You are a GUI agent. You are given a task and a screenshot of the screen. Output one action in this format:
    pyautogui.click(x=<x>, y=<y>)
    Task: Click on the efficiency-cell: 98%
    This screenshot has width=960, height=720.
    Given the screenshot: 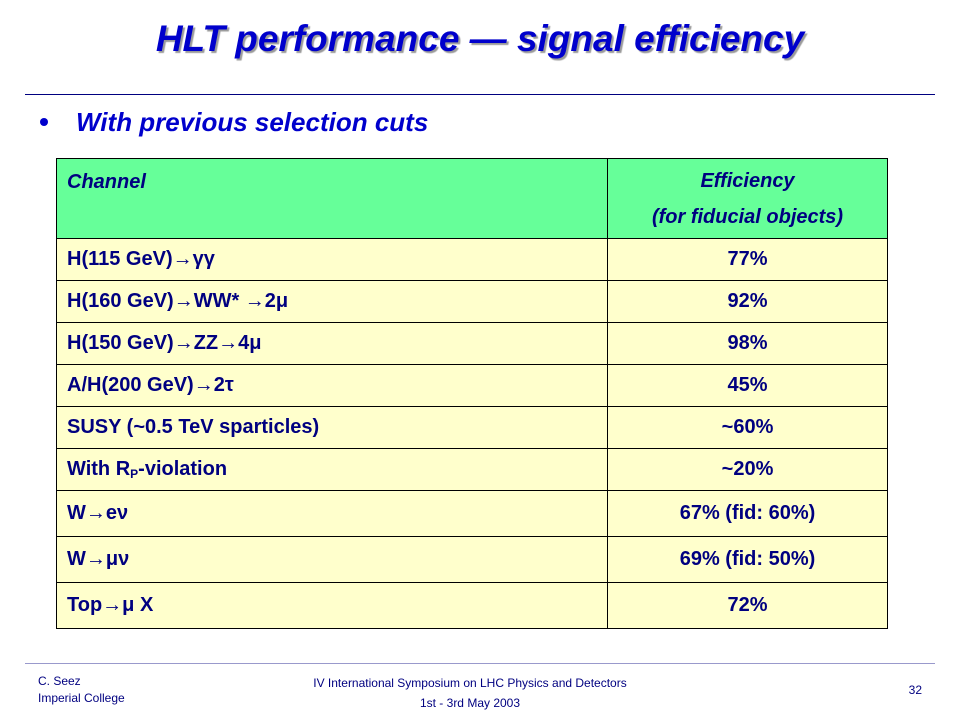 What is the action you would take?
    pyautogui.click(x=747, y=343)
    